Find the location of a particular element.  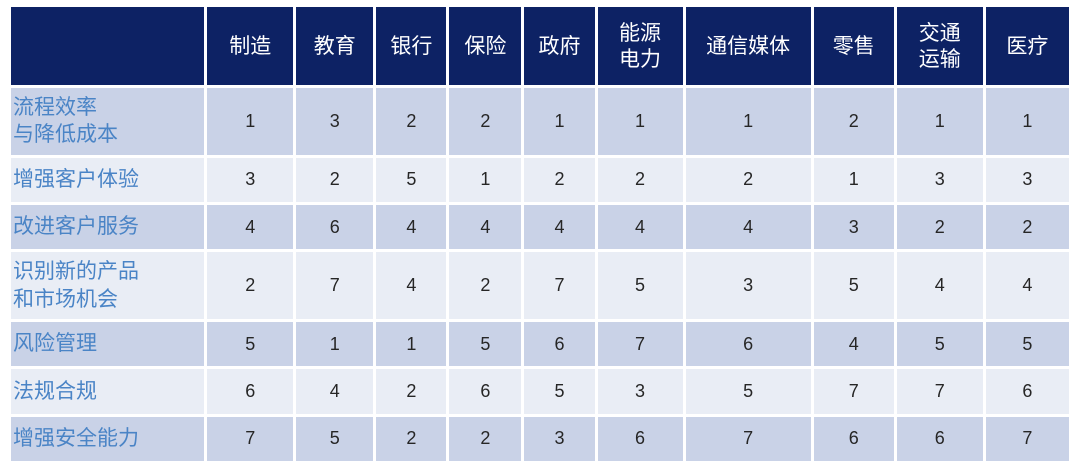

col-header-education: 教育 is located at coordinates (335, 46).